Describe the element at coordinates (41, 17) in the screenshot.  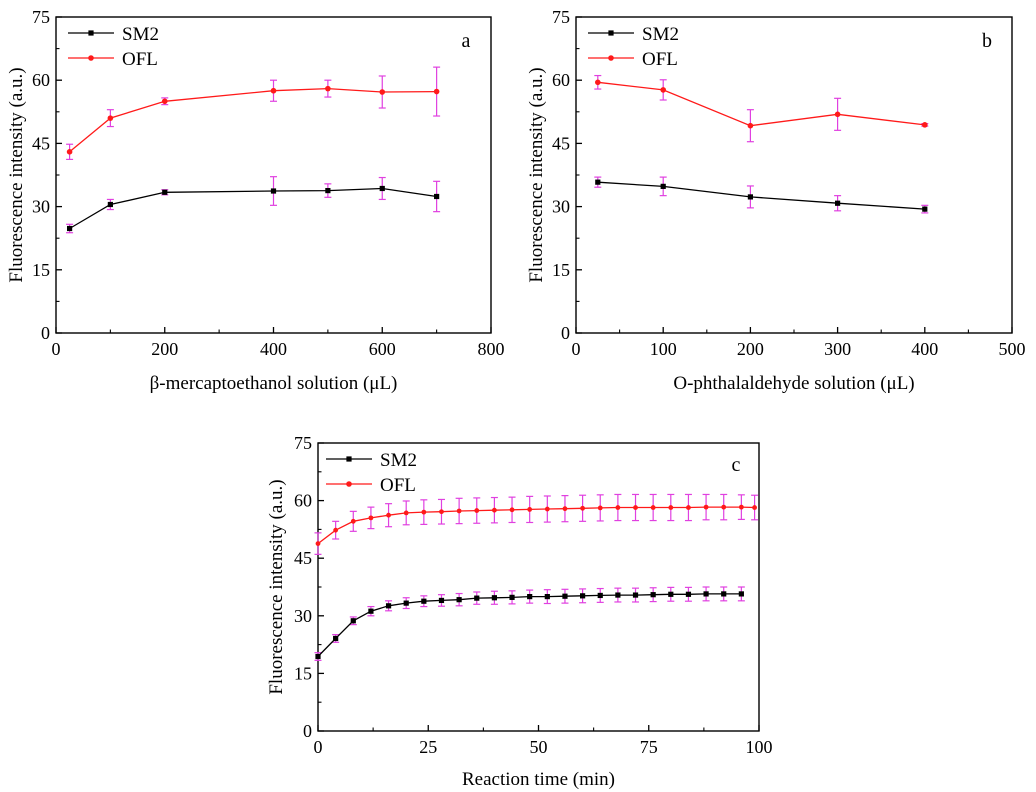
I see `panel-a-y-tick-label: 75` at that location.